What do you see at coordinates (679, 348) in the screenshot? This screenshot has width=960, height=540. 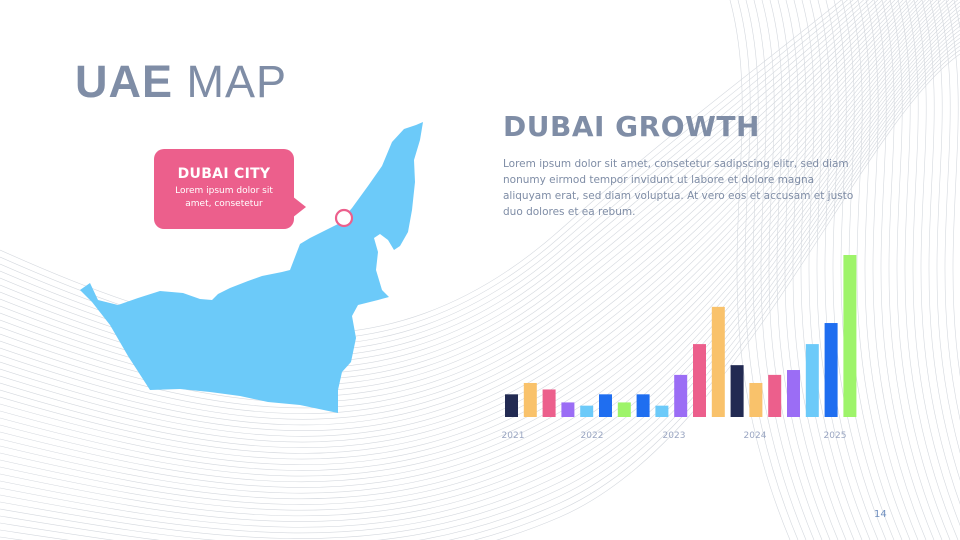 I see `growth-bar-chart: 2021 2022 2023 2024 2025` at bounding box center [679, 348].